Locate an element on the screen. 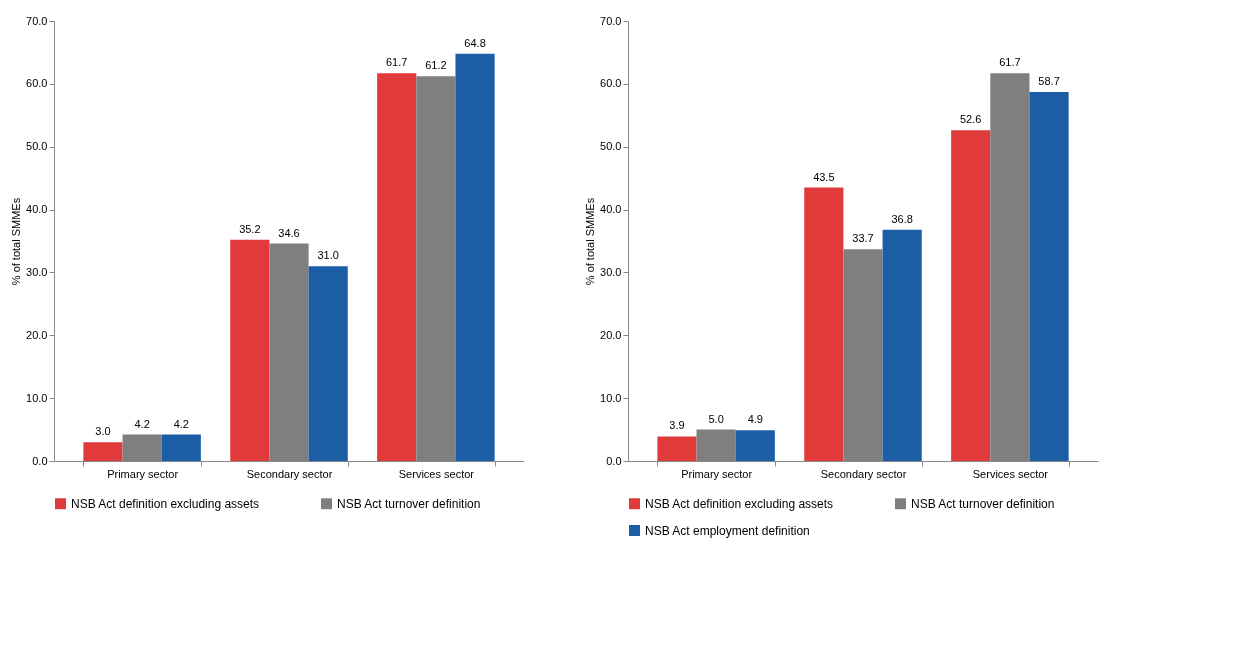 Image resolution: width=1252 pixels, height=653 pixels. data-label: 3.0 is located at coordinates (103, 431).